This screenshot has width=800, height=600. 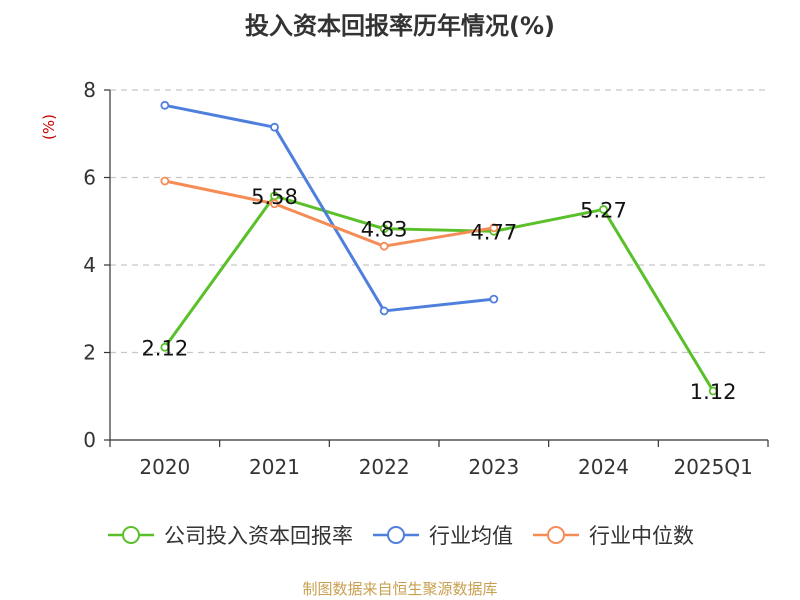 What do you see at coordinates (384, 246) in the screenshot?
I see `point-s2-2022` at bounding box center [384, 246].